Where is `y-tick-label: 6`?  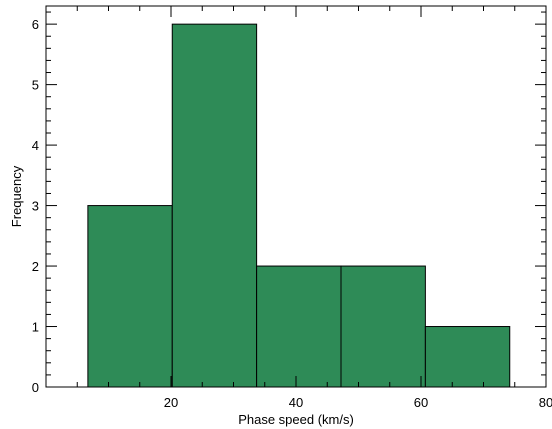 y-tick-label: 6 is located at coordinates (35, 24).